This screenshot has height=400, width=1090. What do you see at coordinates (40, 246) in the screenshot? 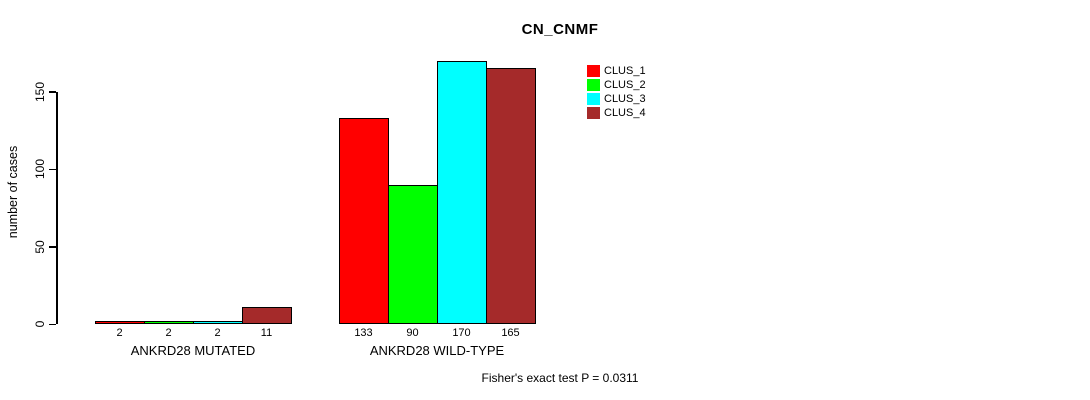
I see `y-axis-tick-label: 50` at bounding box center [40, 246].